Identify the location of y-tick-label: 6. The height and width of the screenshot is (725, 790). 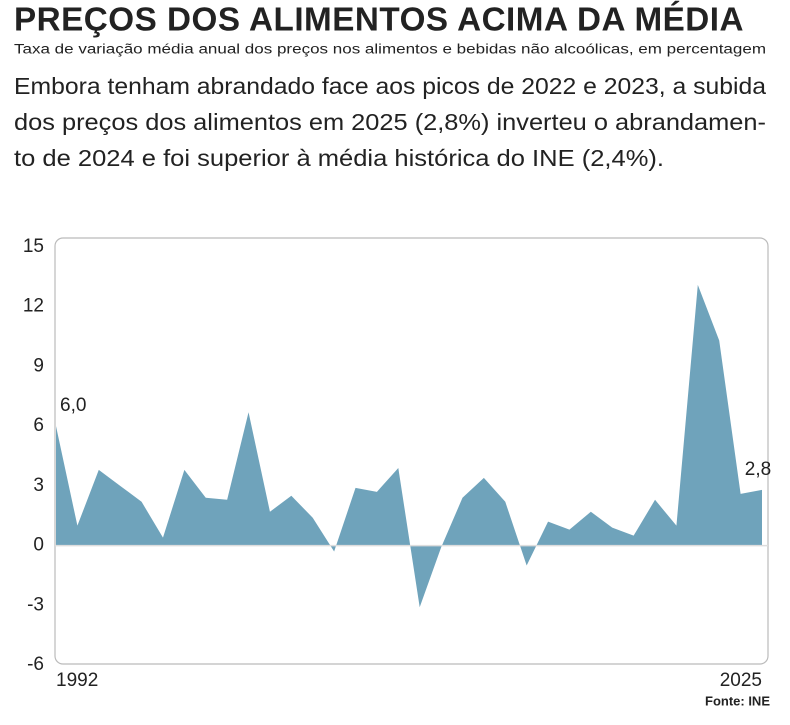
(38, 425).